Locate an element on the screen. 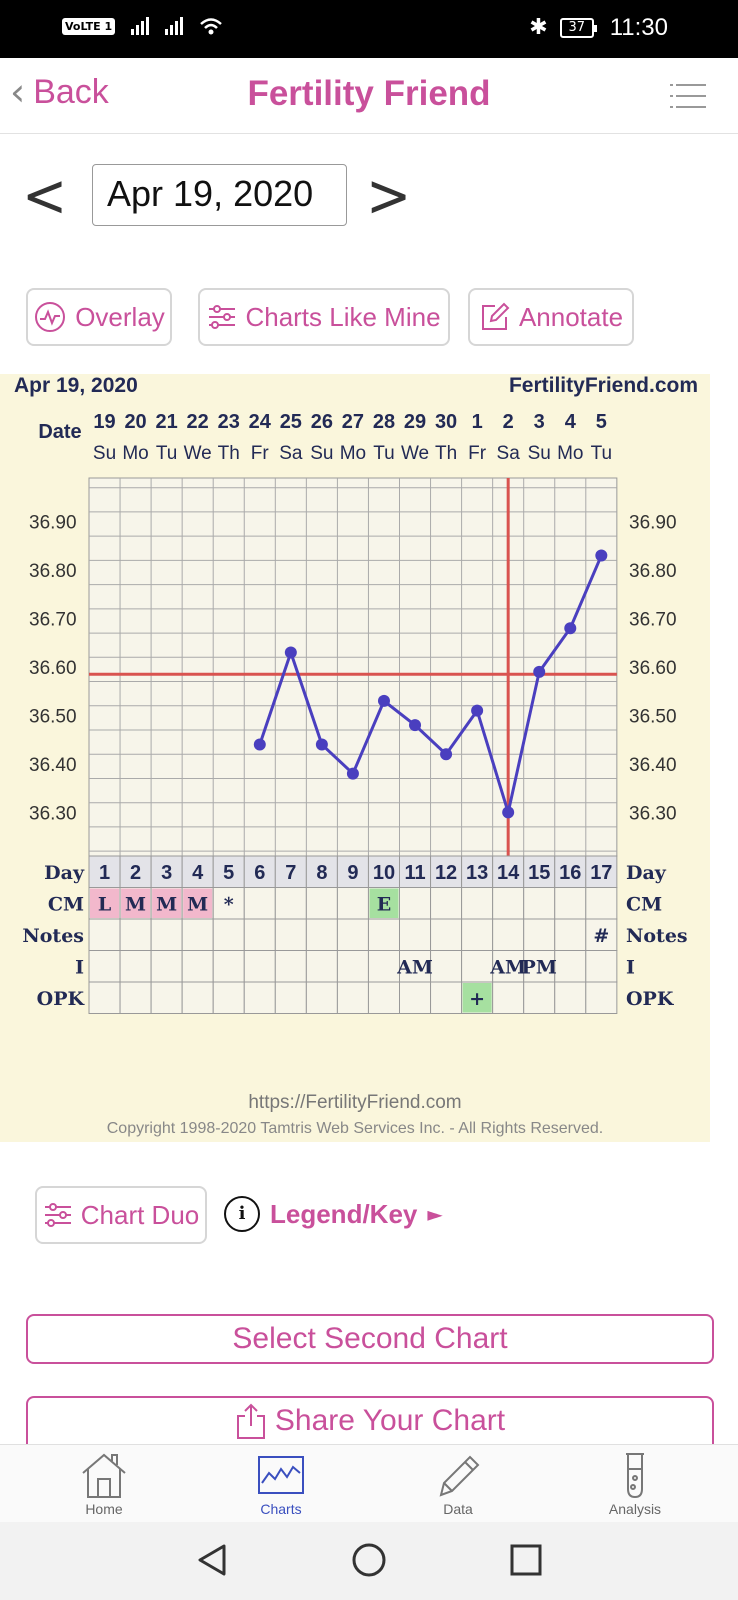 The image size is (738, 1600). overlay-button: Overlay is located at coordinates (99, 317).